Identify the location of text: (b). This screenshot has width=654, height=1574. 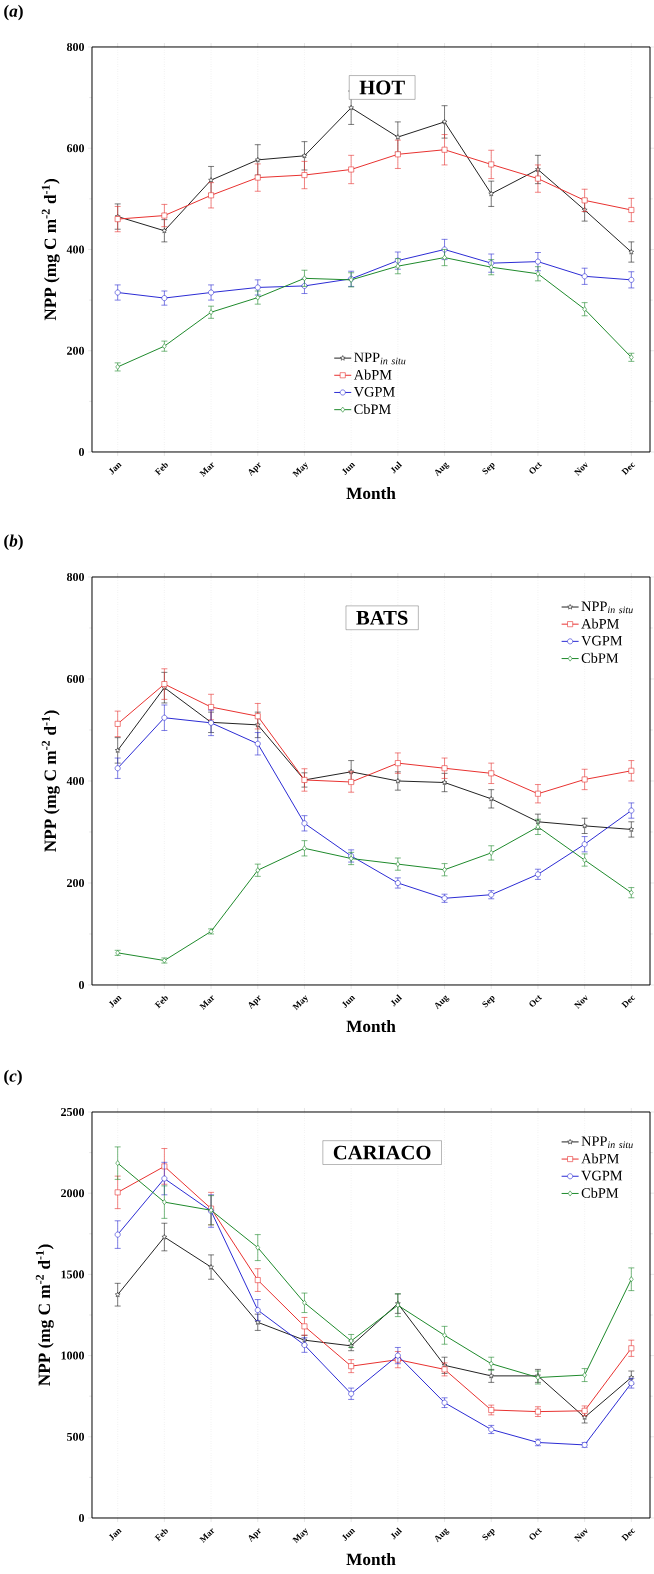
(13, 542).